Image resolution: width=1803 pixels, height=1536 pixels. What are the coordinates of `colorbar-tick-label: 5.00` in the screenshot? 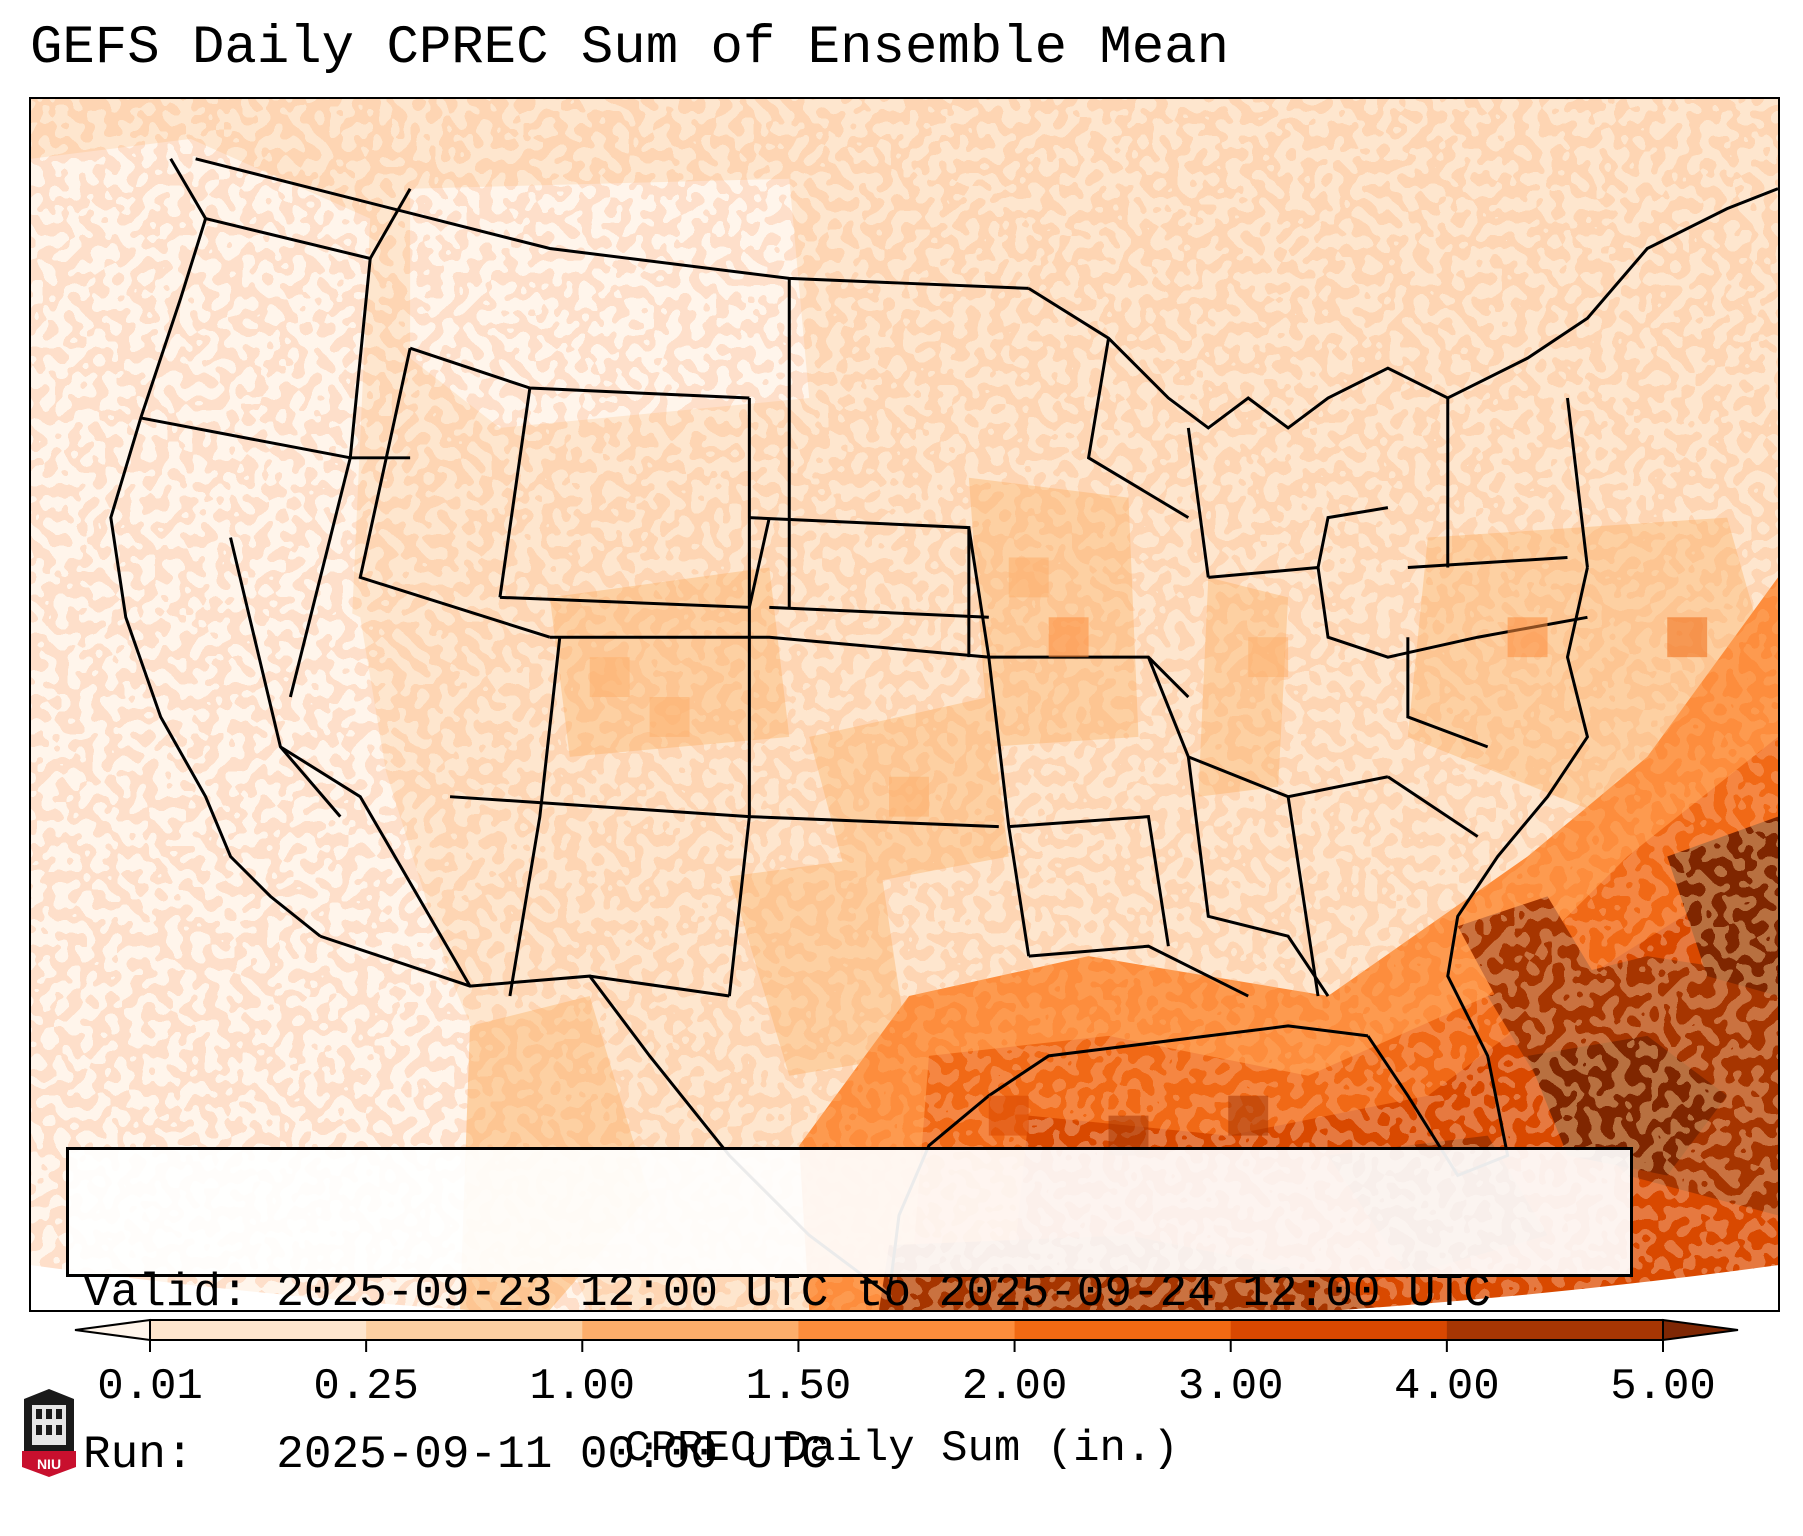 It's located at (1663, 1387).